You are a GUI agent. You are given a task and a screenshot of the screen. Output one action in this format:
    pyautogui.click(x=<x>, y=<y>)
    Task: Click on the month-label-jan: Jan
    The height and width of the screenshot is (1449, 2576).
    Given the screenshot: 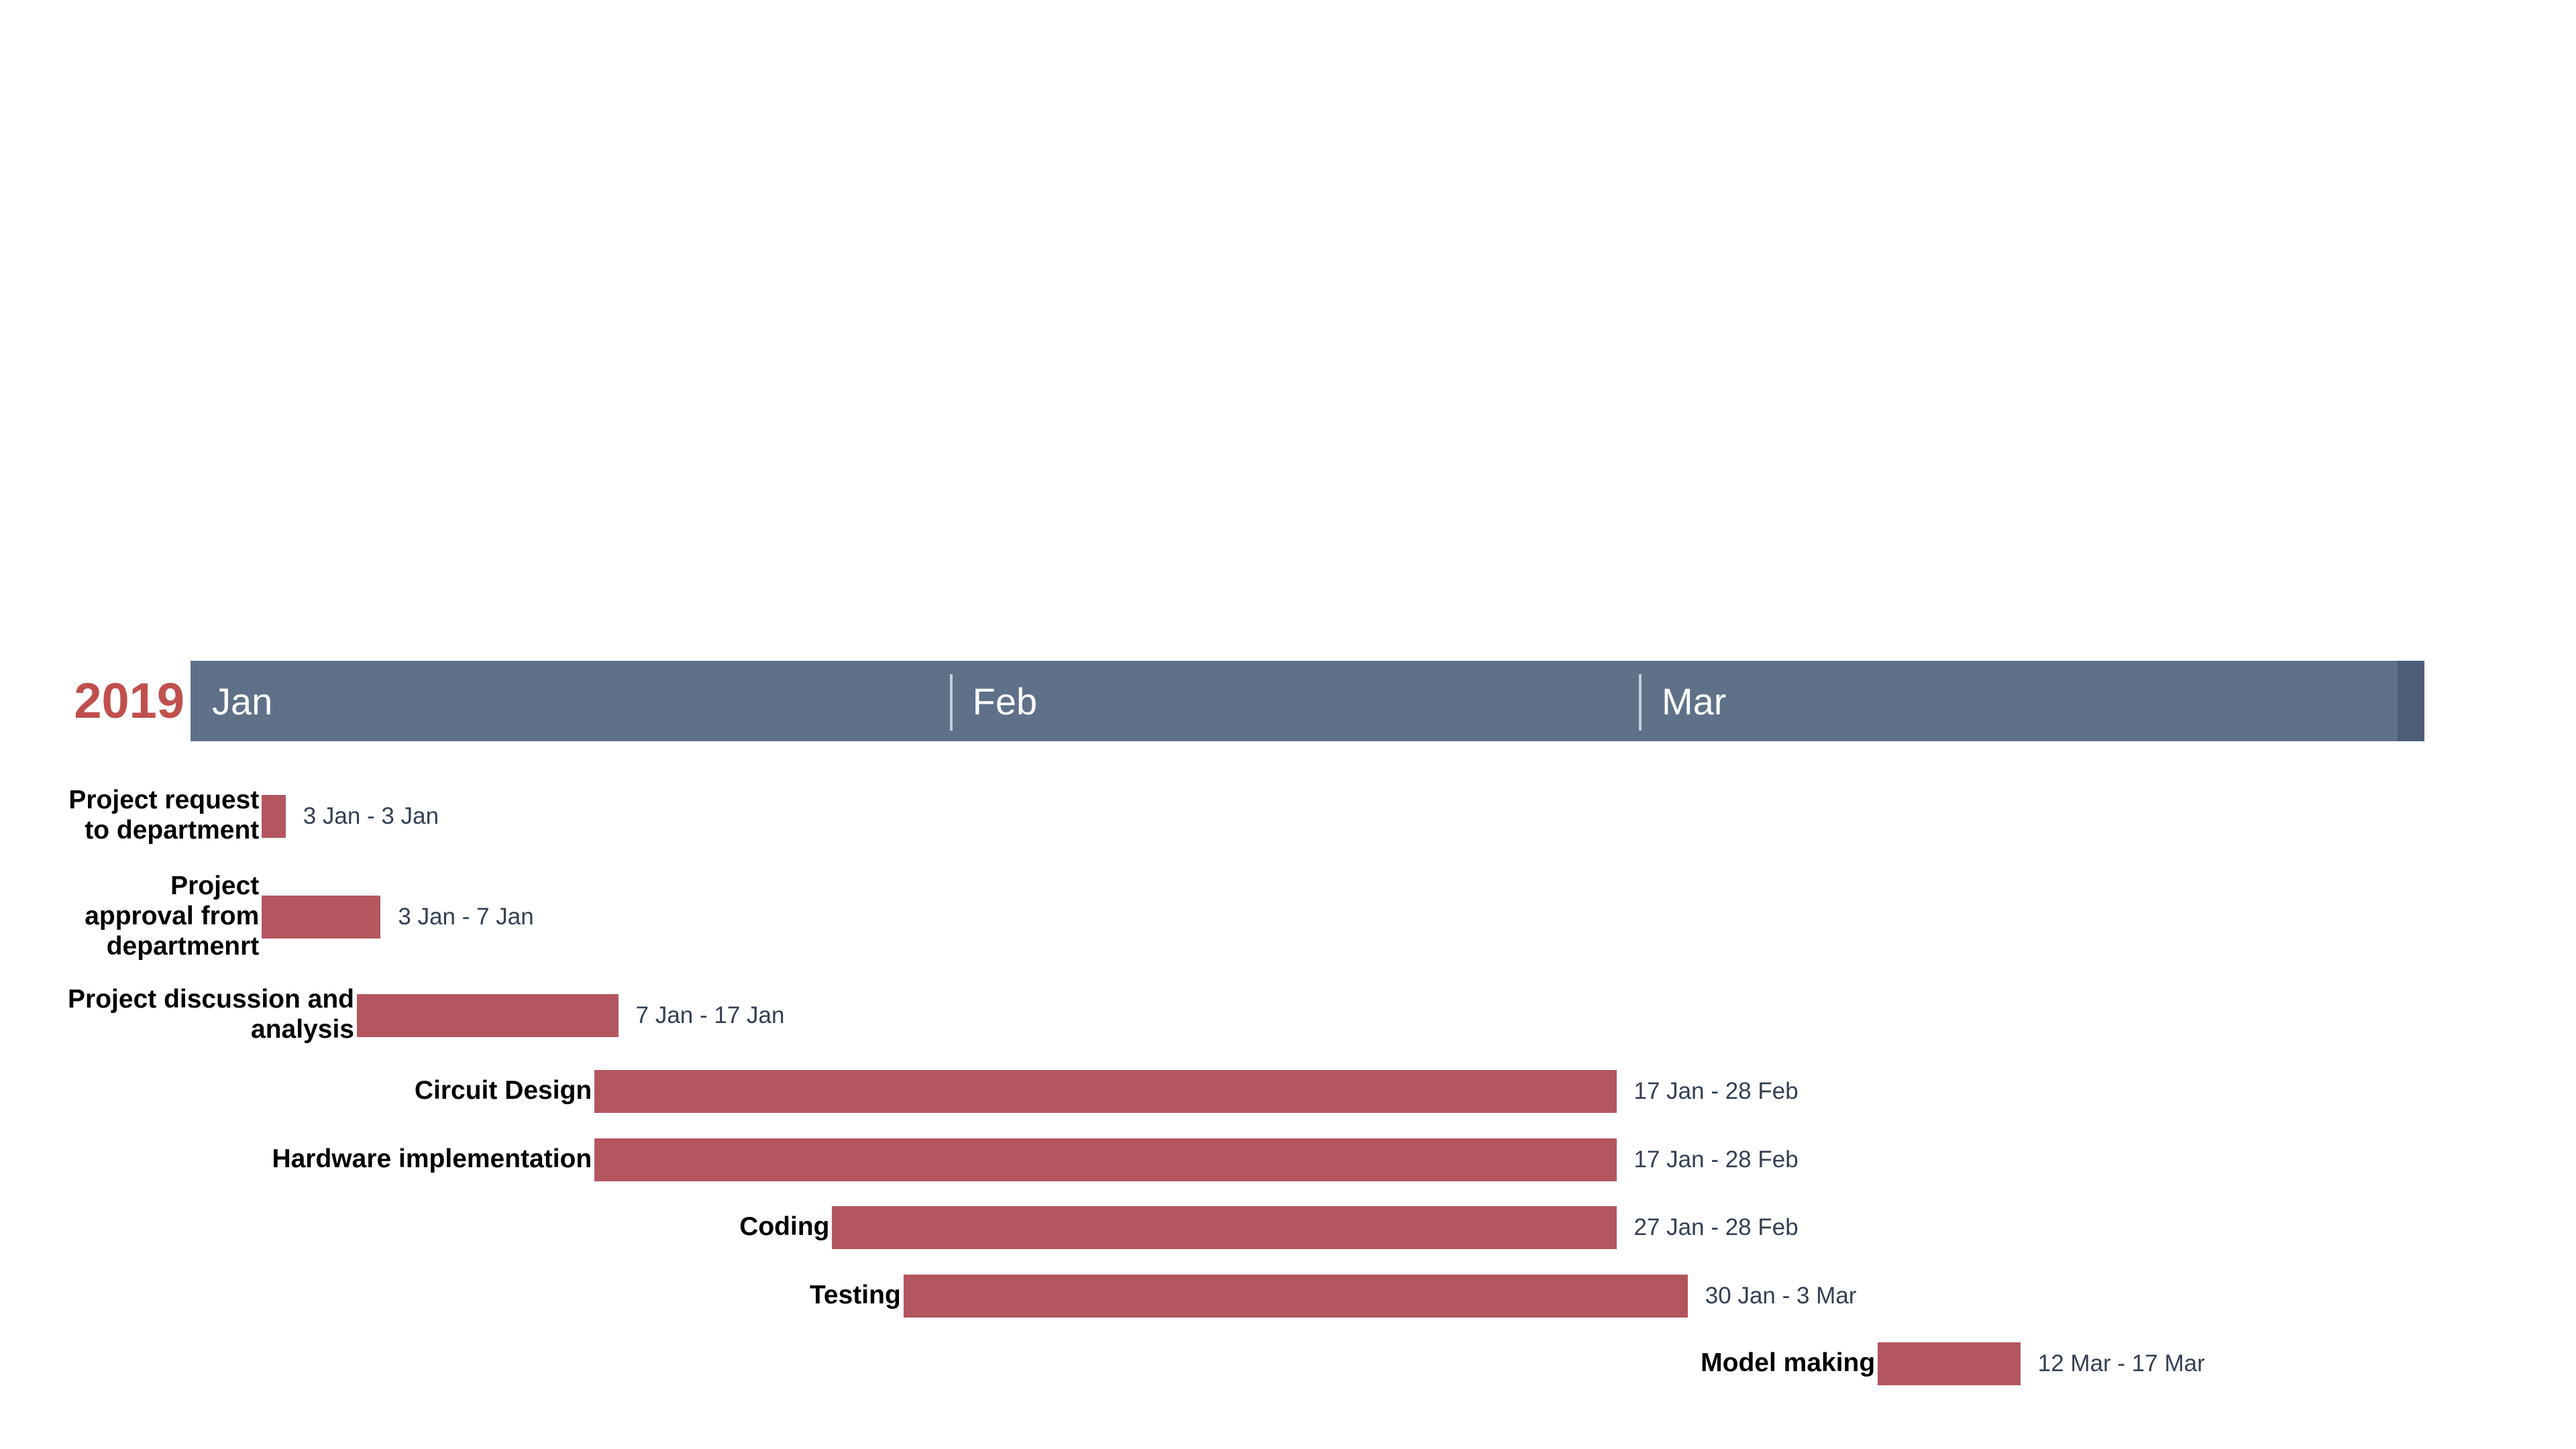 What is the action you would take?
    pyautogui.click(x=242, y=701)
    